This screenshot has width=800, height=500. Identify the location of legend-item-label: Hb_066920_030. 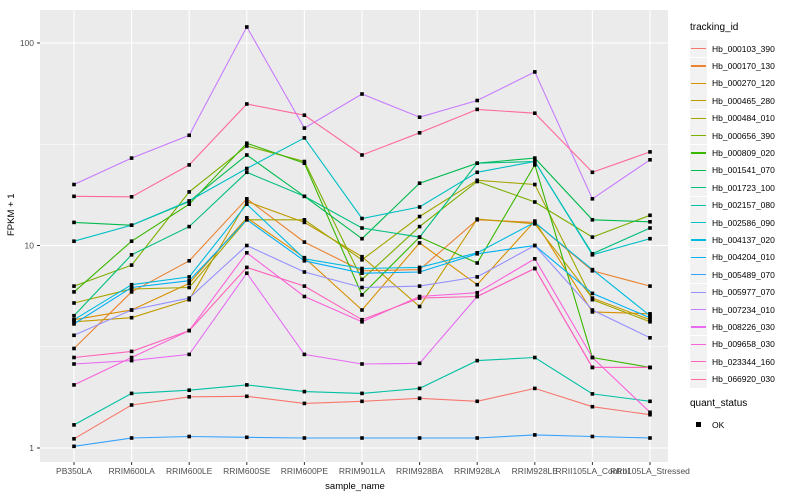
(743, 379).